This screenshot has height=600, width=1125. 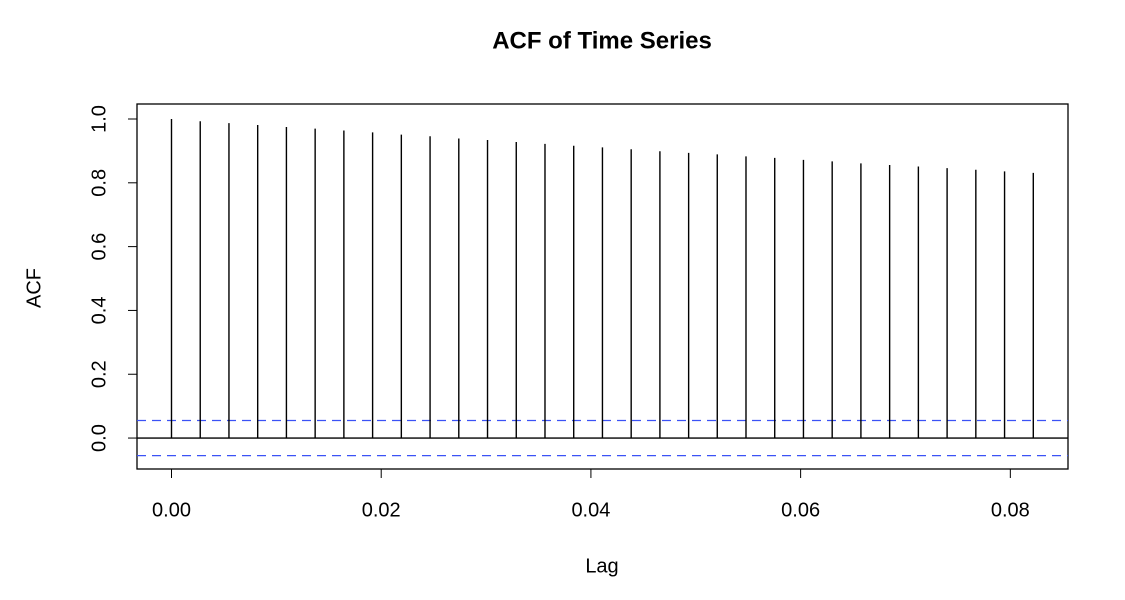 I want to click on y-tick-label: 0.6, so click(x=99, y=247).